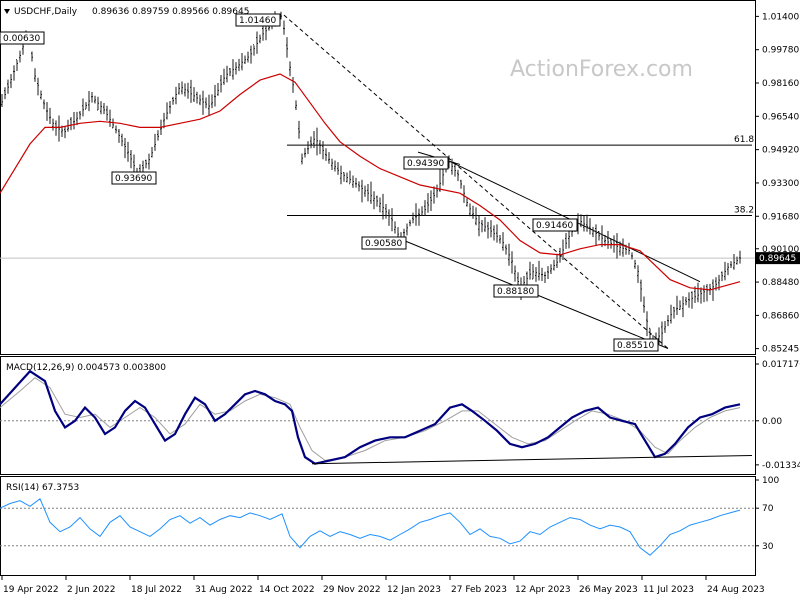 The height and width of the screenshot is (600, 800). I want to click on rsi-line, so click(370, 527).